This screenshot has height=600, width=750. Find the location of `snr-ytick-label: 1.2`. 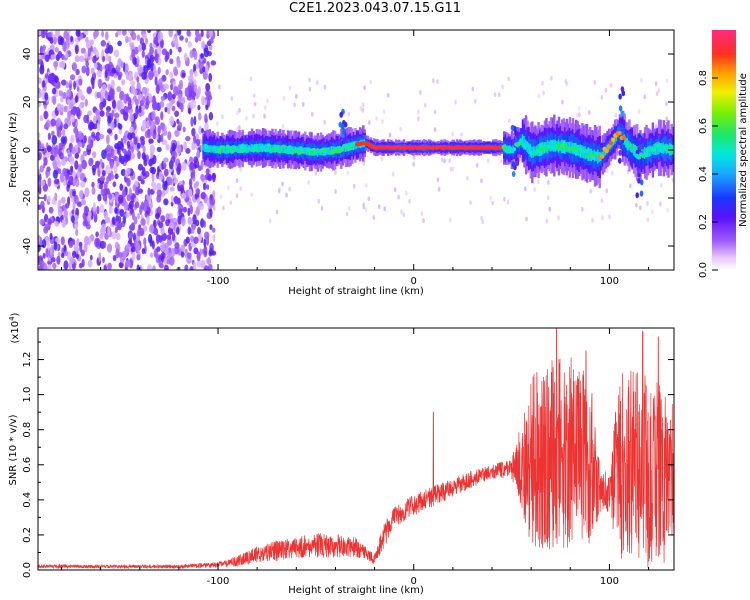

snr-ytick-label: 1.2 is located at coordinates (27, 360).